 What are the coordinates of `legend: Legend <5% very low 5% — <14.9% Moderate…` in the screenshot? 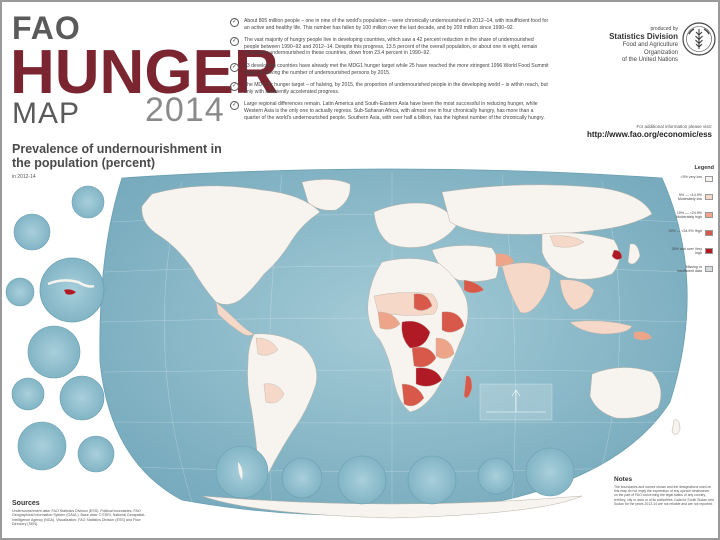 It's located at (691, 223).